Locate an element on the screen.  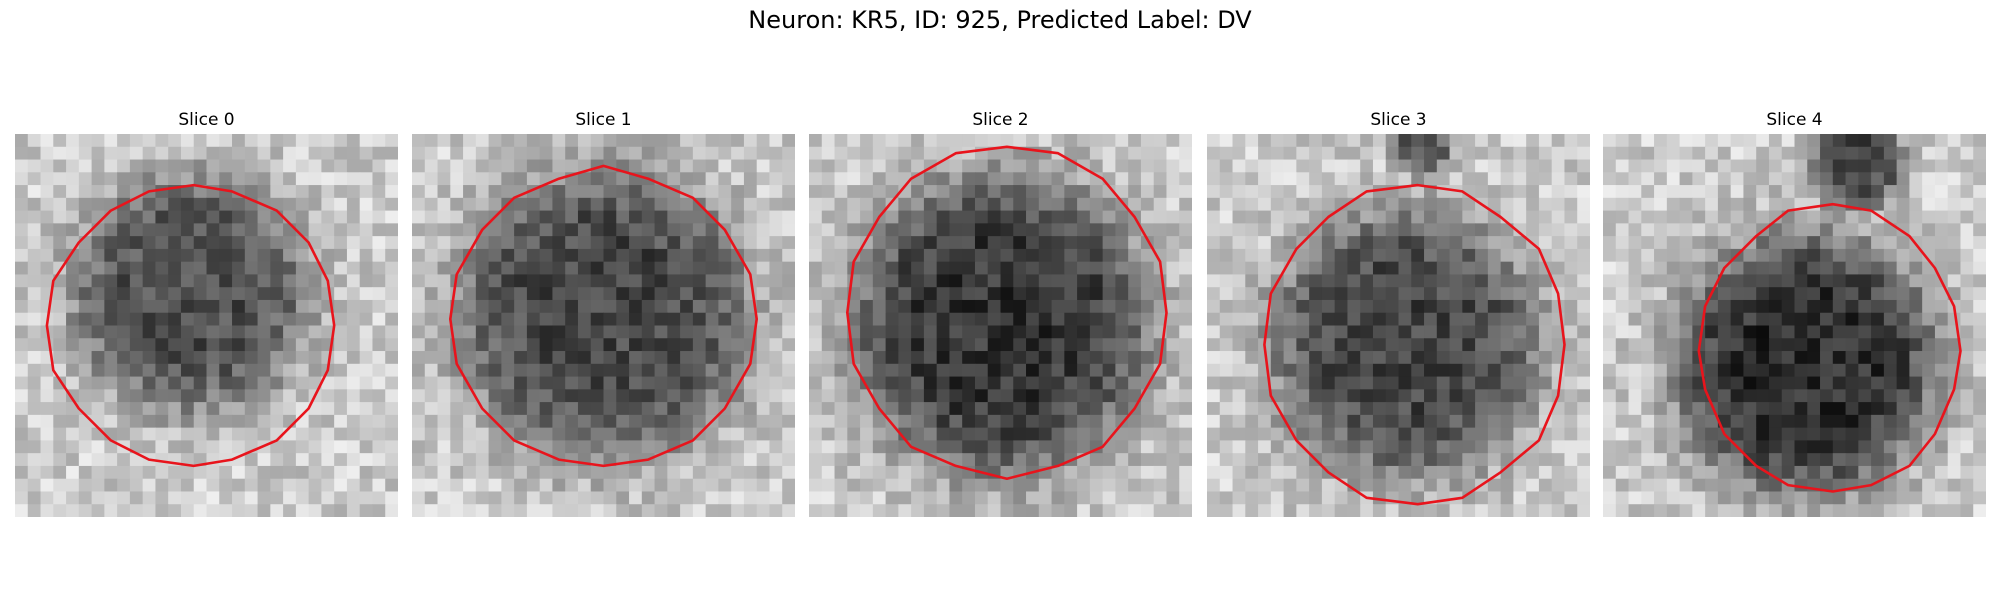
slice-image is located at coordinates (603, 325).